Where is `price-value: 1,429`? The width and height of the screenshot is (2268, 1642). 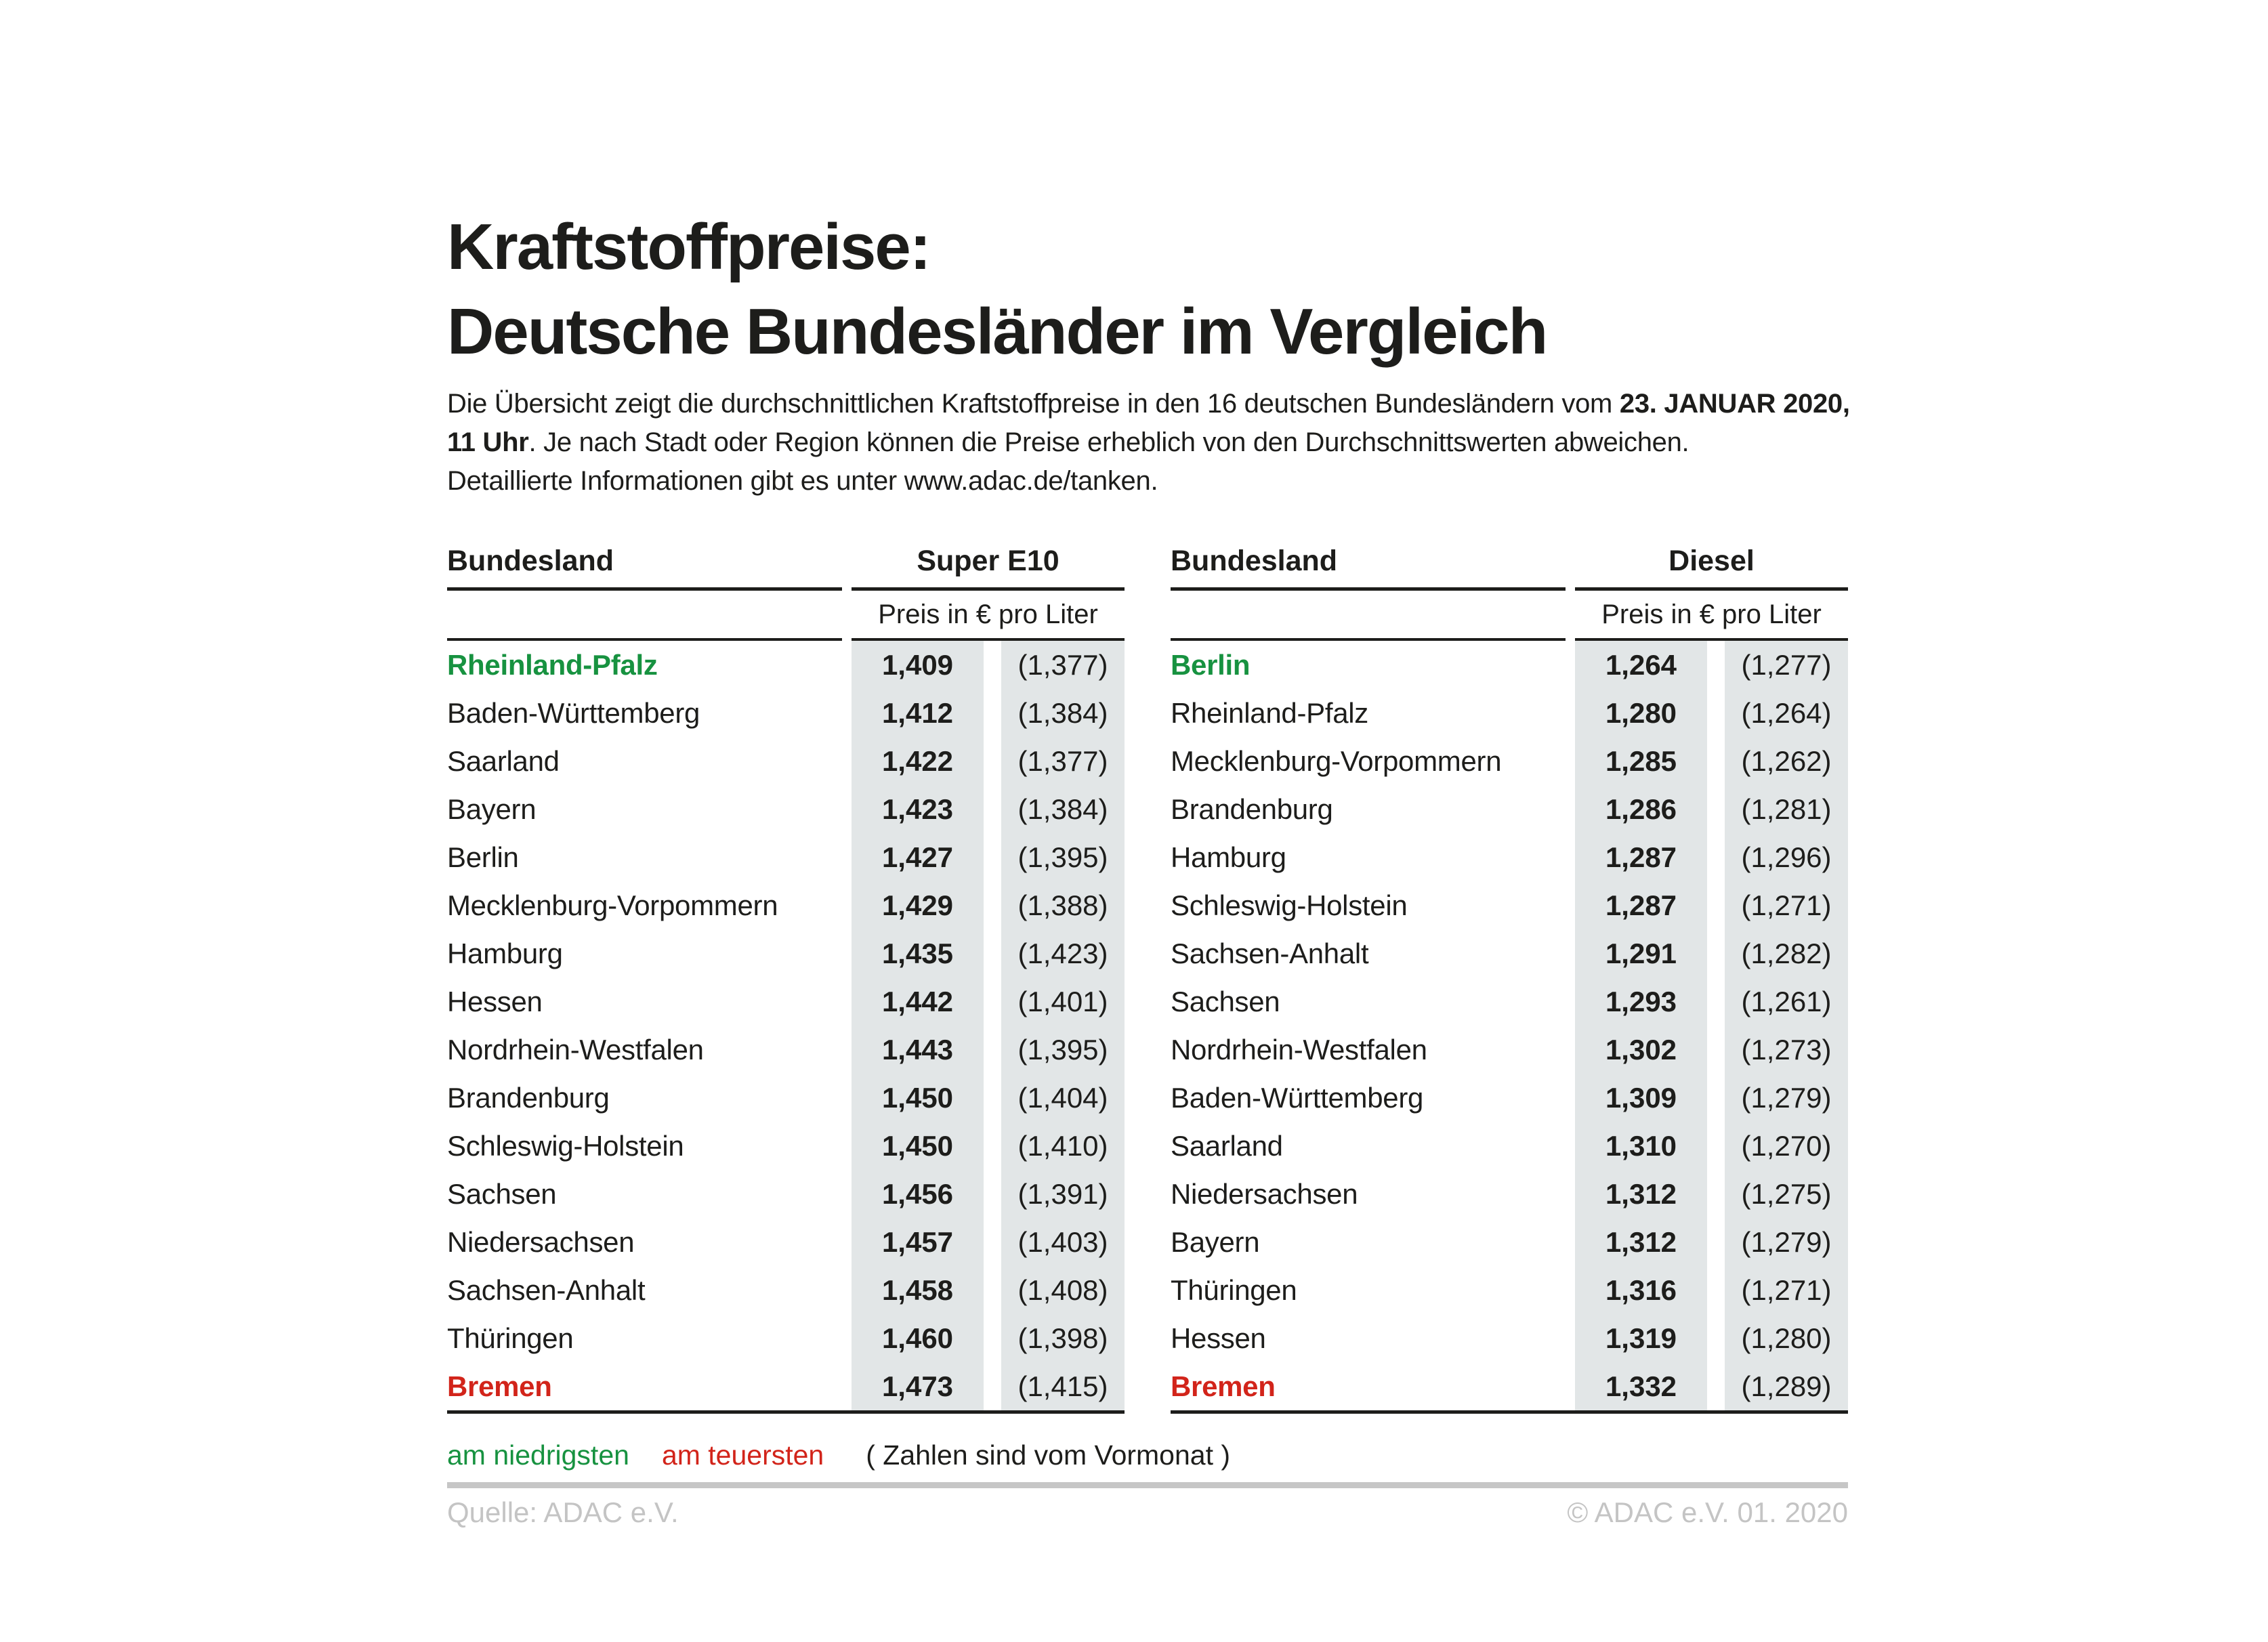 price-value: 1,429 is located at coordinates (917, 905).